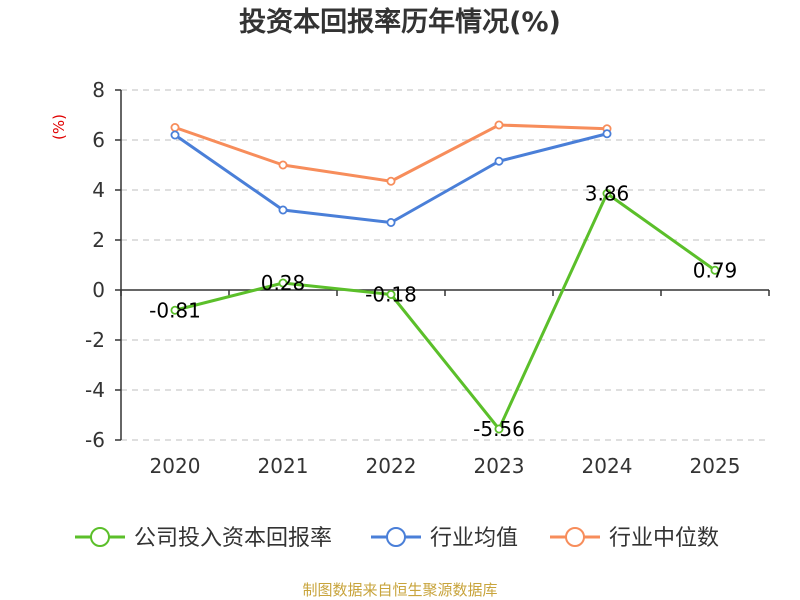  I want to click on data-label: 3.86, so click(607, 194).